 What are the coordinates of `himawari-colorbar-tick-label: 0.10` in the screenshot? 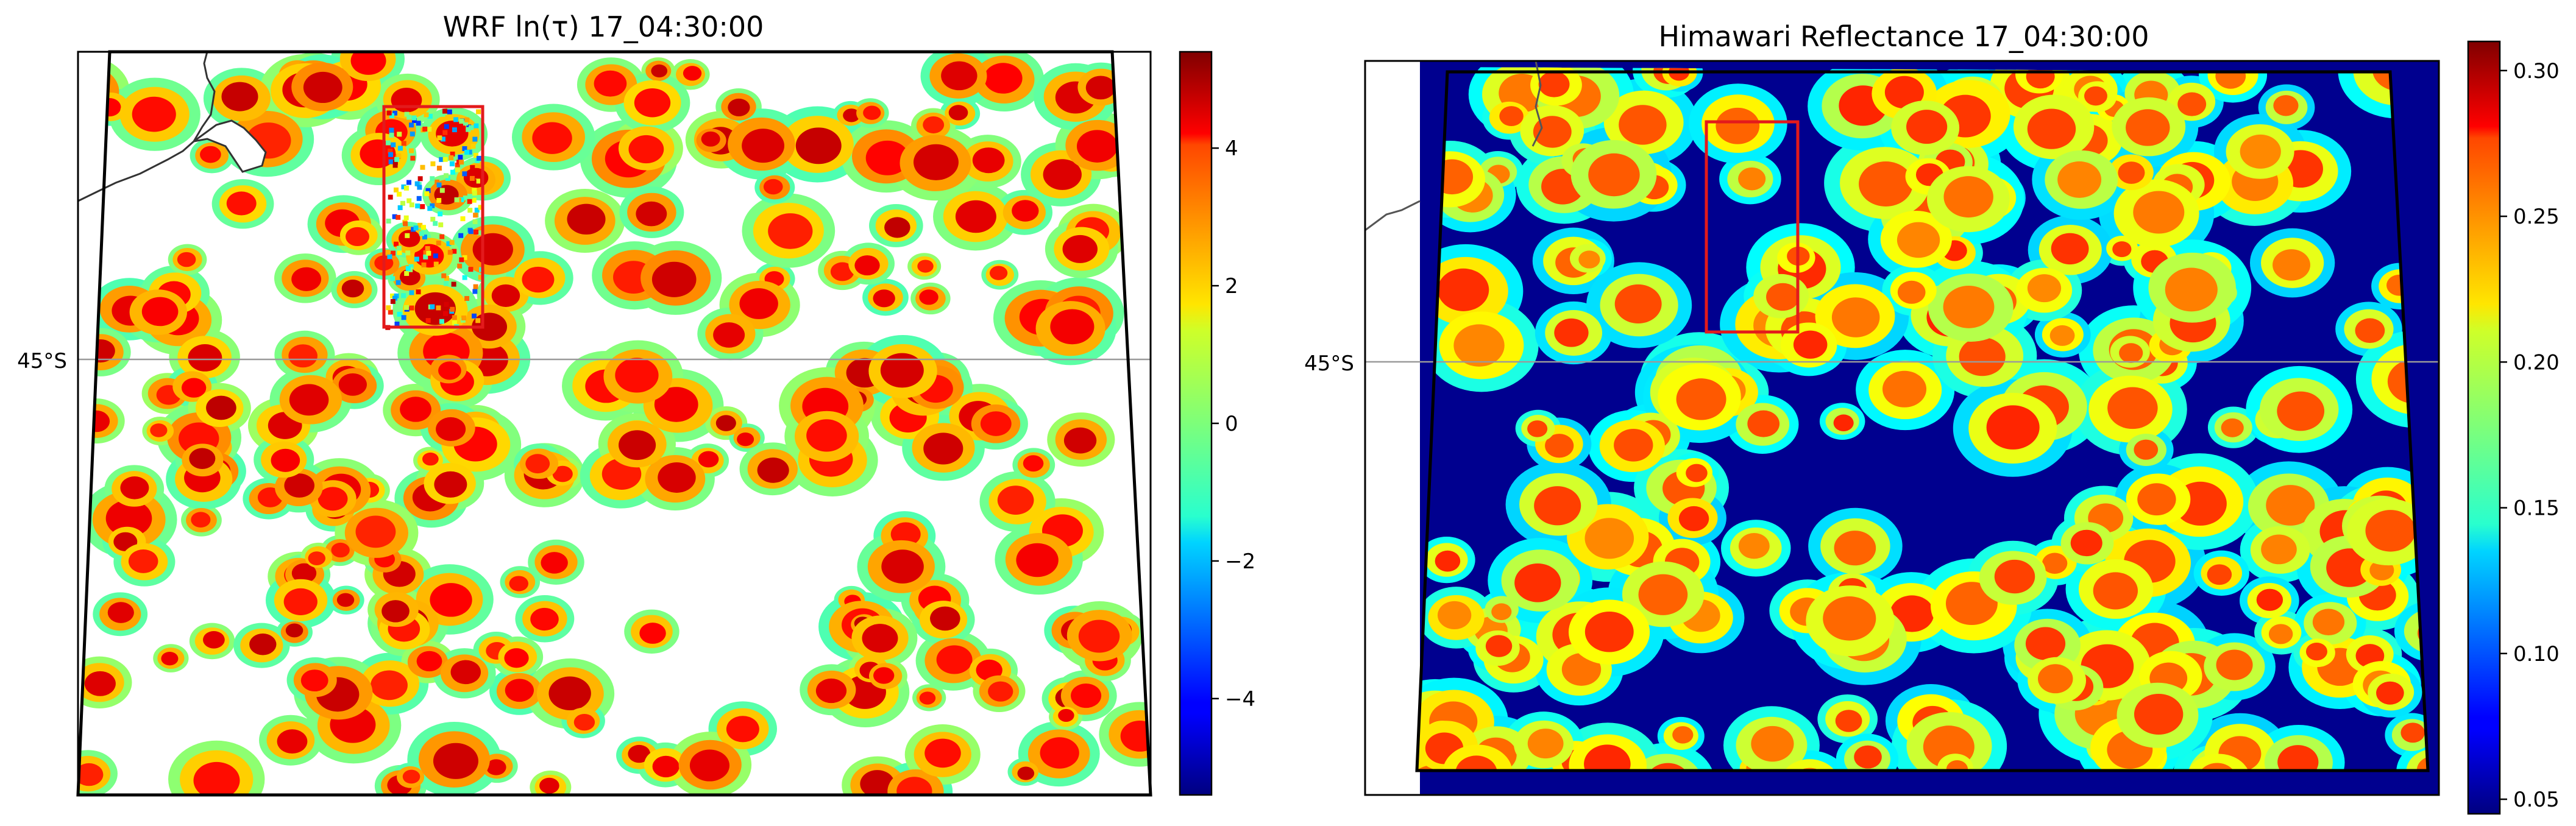 It's located at (2537, 654).